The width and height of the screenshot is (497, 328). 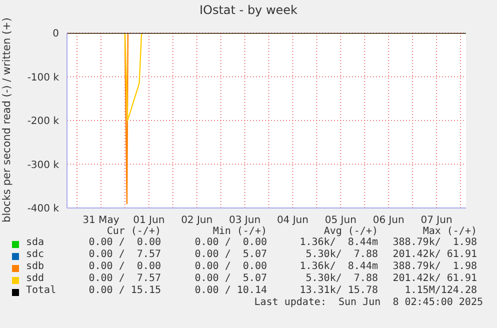 I want to click on legend-label: sdd, so click(x=35, y=278).